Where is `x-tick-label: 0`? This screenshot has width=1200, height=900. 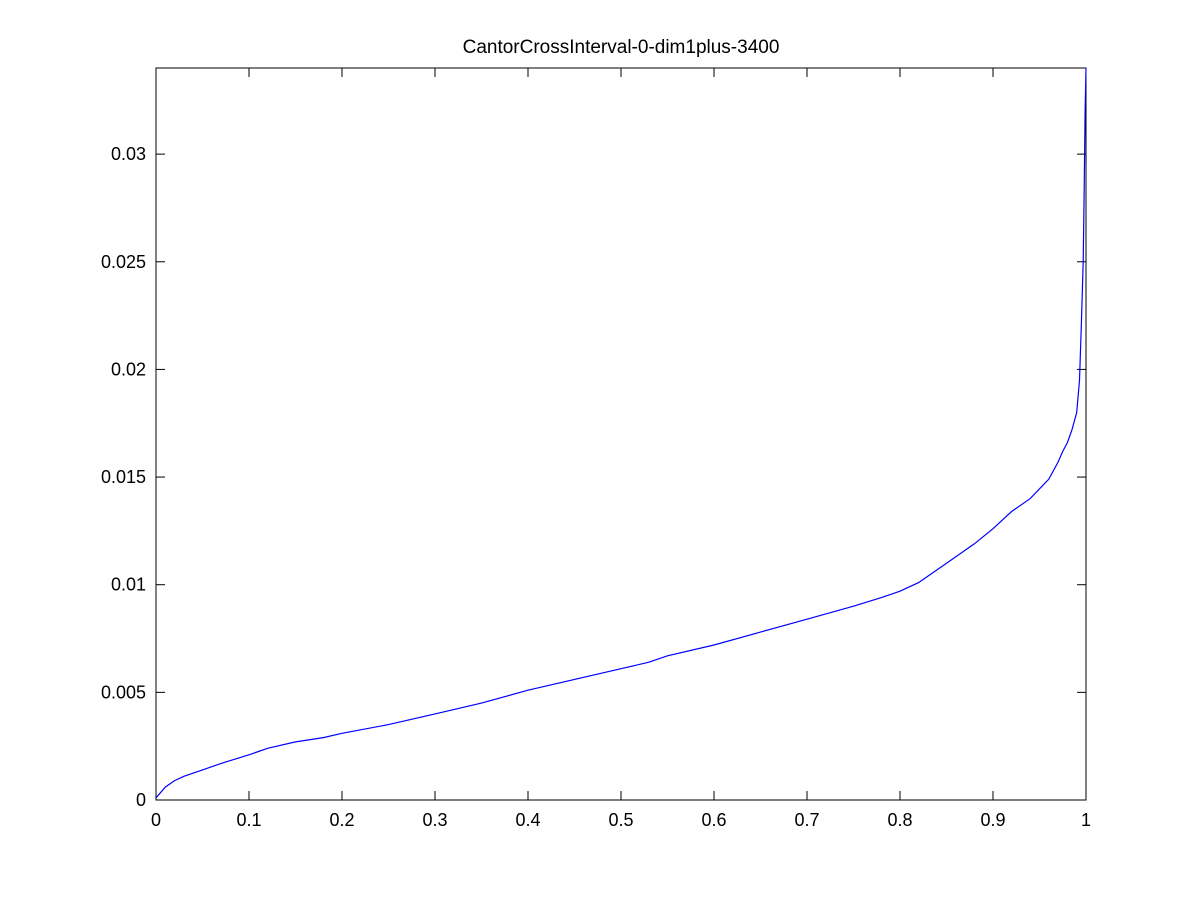
x-tick-label: 0 is located at coordinates (156, 820).